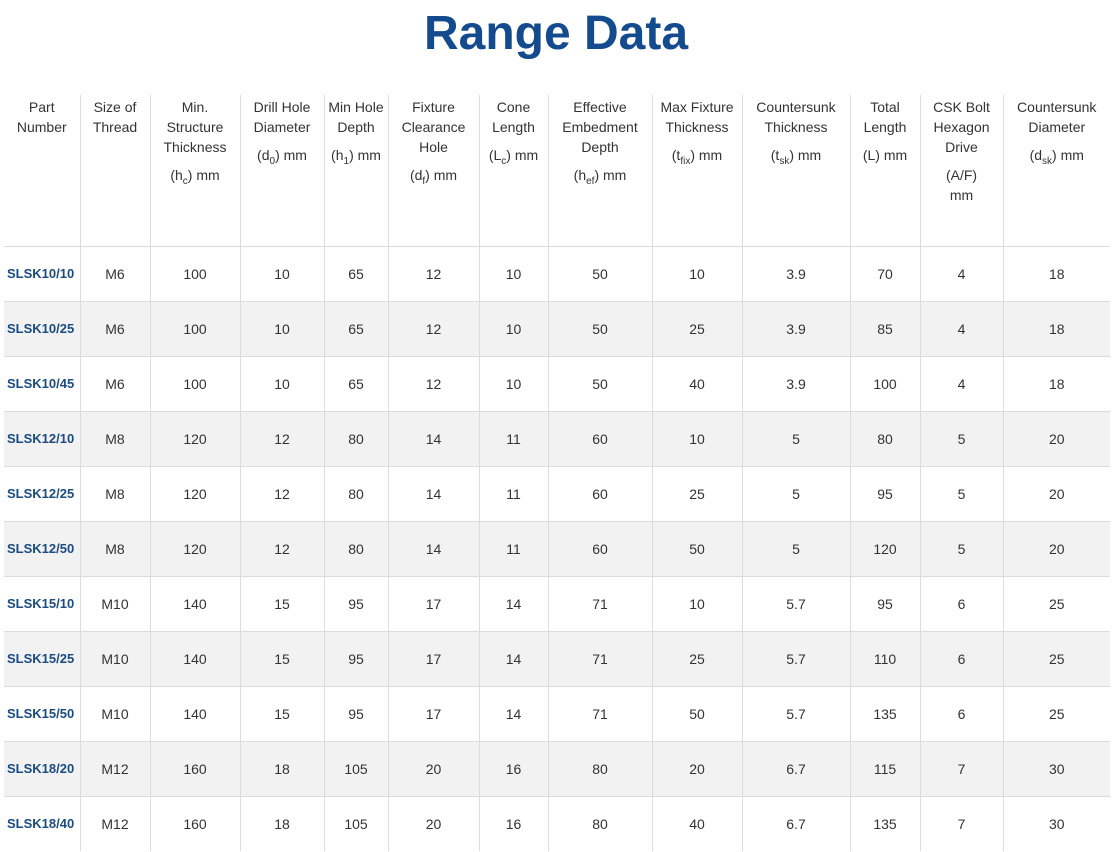 The height and width of the screenshot is (852, 1112). What do you see at coordinates (885, 548) in the screenshot?
I see `cell: 120` at bounding box center [885, 548].